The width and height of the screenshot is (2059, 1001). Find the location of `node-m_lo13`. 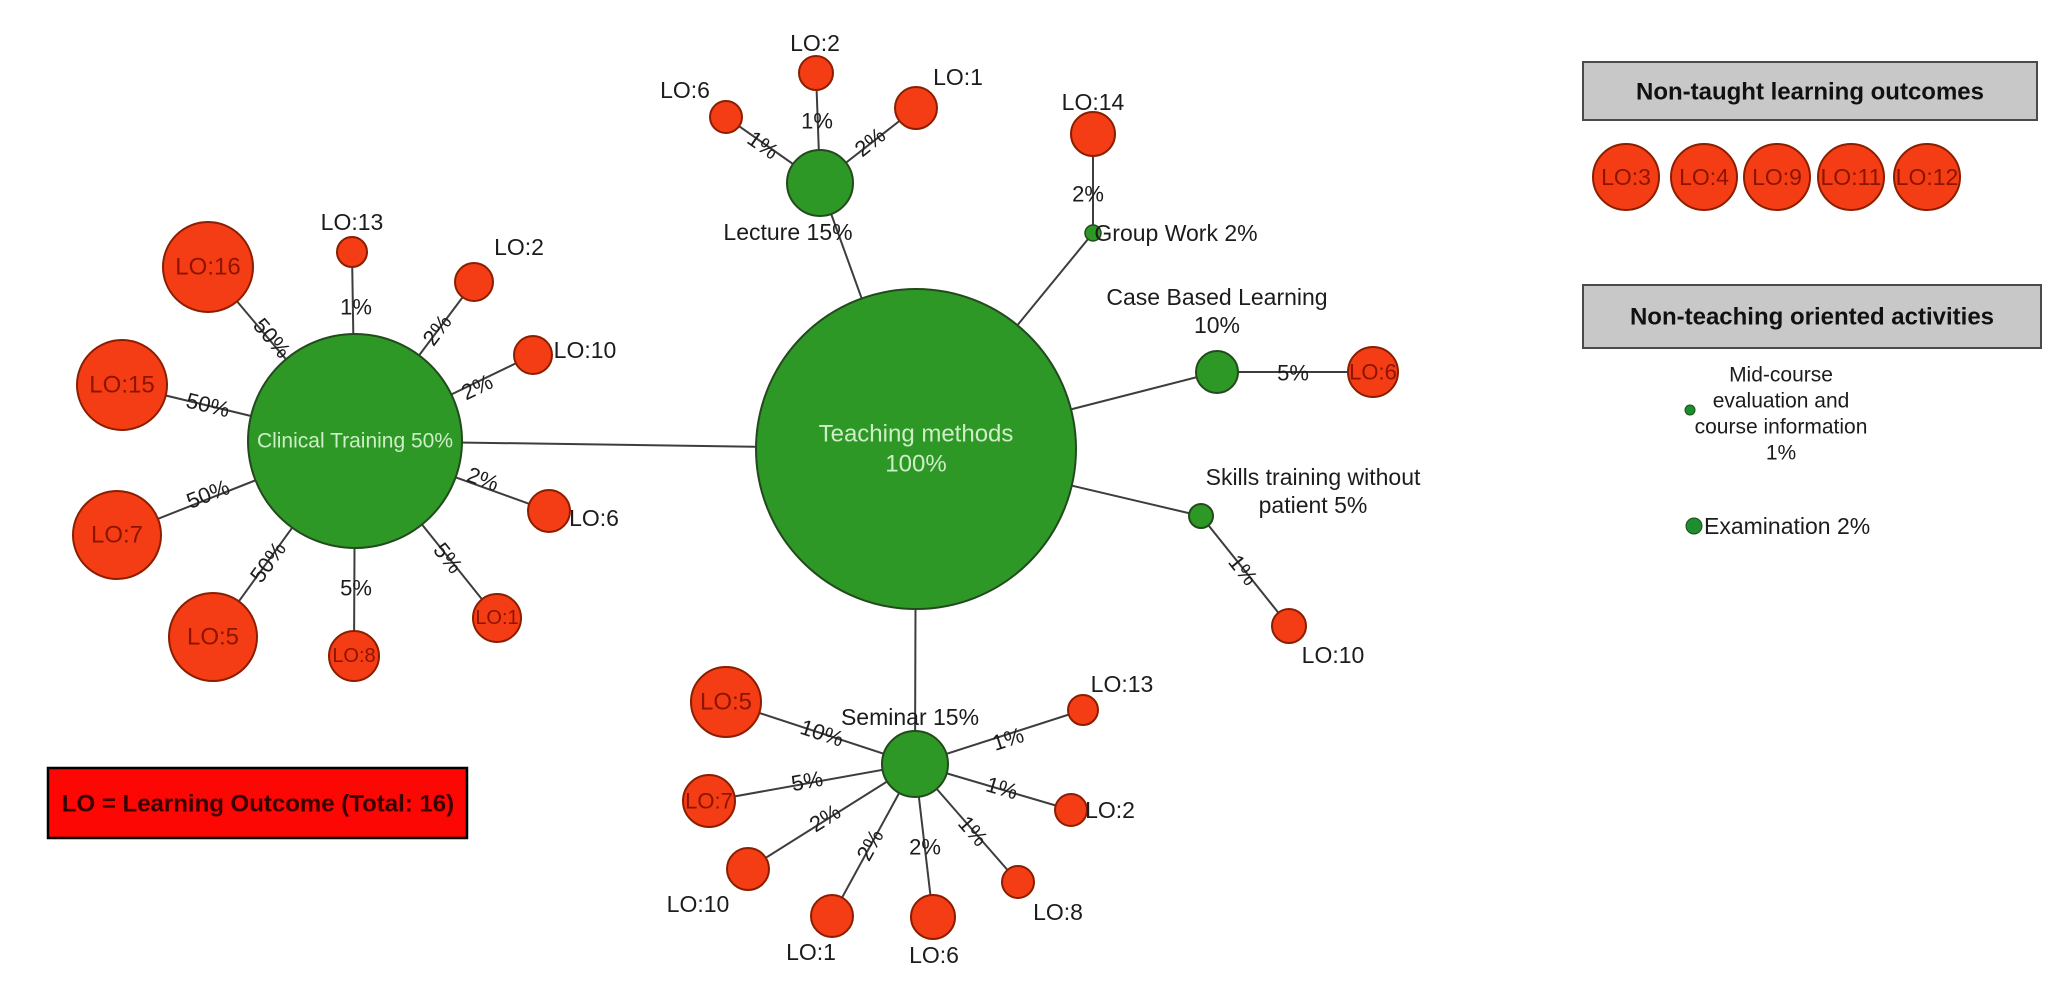

node-m_lo13 is located at coordinates (1083, 710).